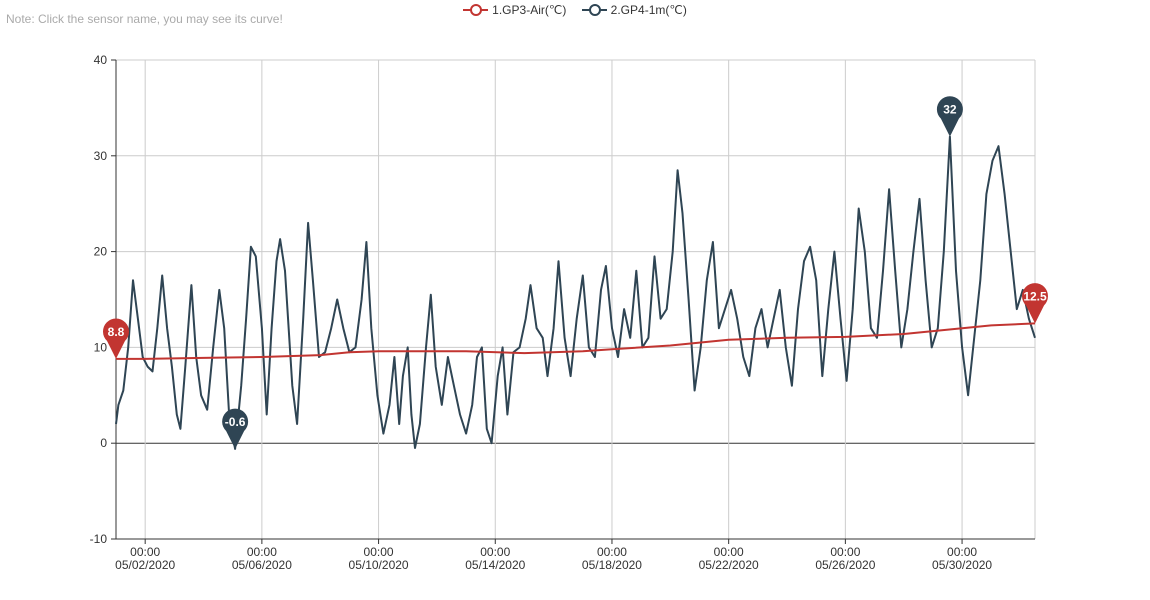  I want to click on y-tick-label: 10, so click(101, 347).